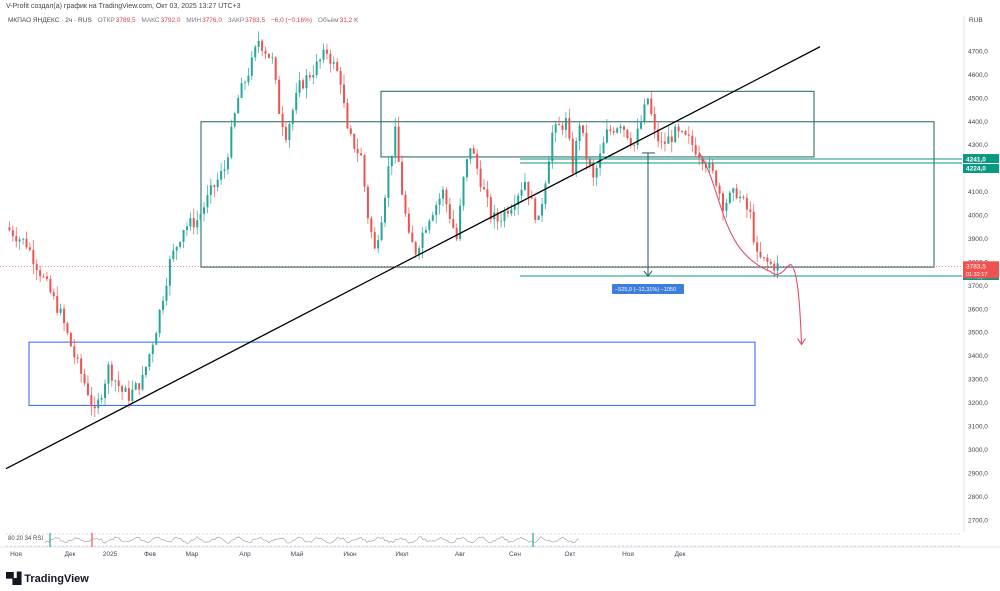 This screenshot has width=1000, height=591. I want to click on volume-label: Объём, so click(328, 20).